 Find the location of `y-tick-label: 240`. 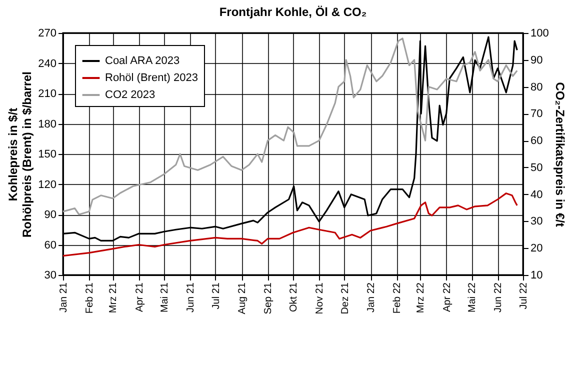

y-tick-label: 240 is located at coordinates (47, 64).